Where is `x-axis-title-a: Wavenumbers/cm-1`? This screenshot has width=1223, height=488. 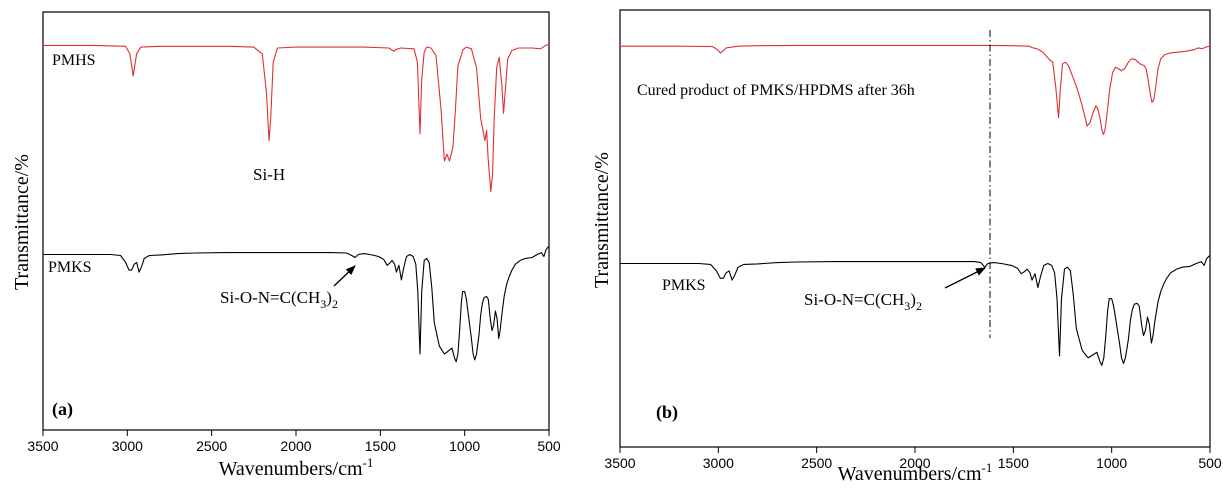
x-axis-title-a: Wavenumbers/cm-1 is located at coordinates (296, 467).